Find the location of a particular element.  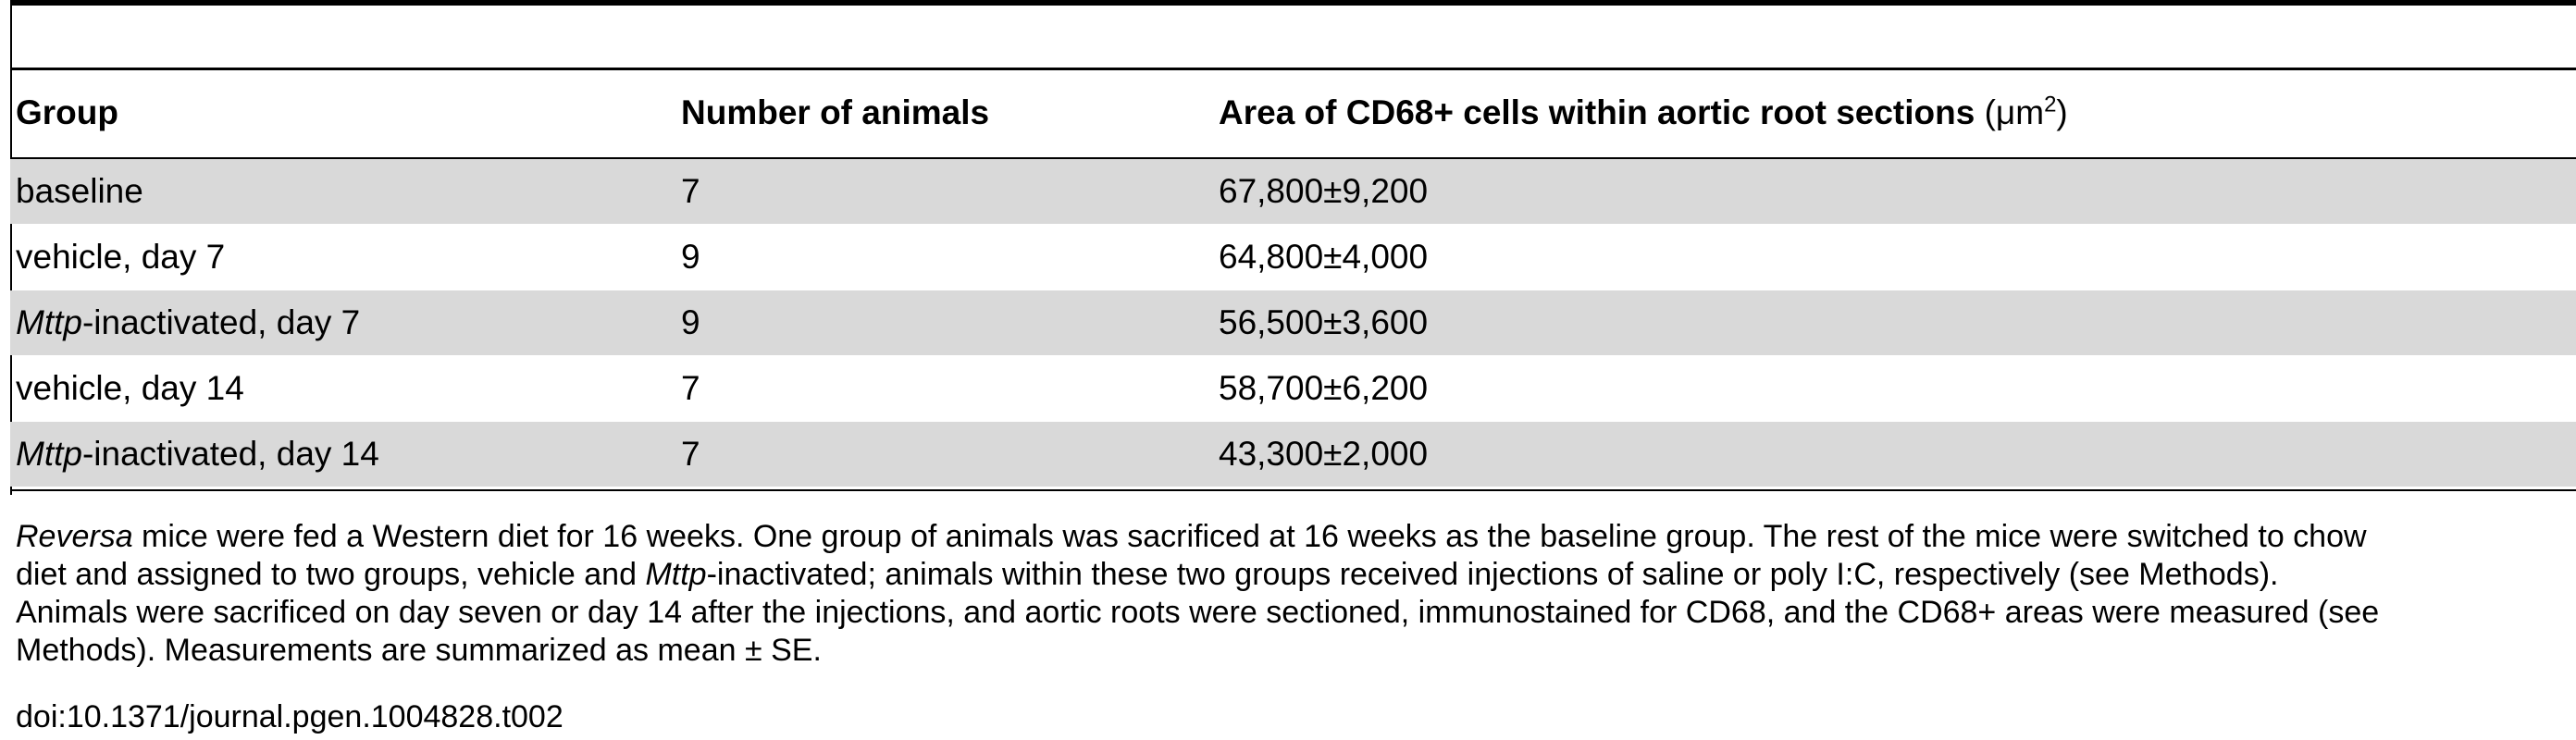

left-edge-rule is located at coordinates (11, 248).